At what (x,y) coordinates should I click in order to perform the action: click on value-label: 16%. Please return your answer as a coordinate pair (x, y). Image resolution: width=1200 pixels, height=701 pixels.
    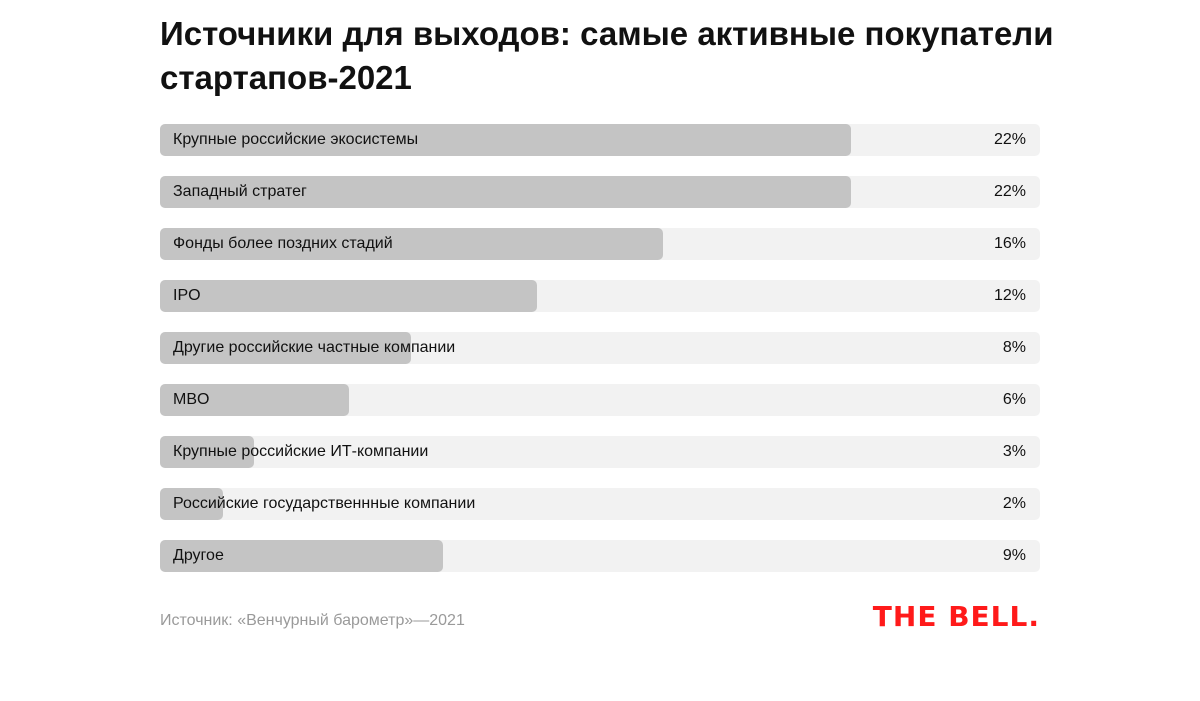
    Looking at the image, I should click on (1009, 243).